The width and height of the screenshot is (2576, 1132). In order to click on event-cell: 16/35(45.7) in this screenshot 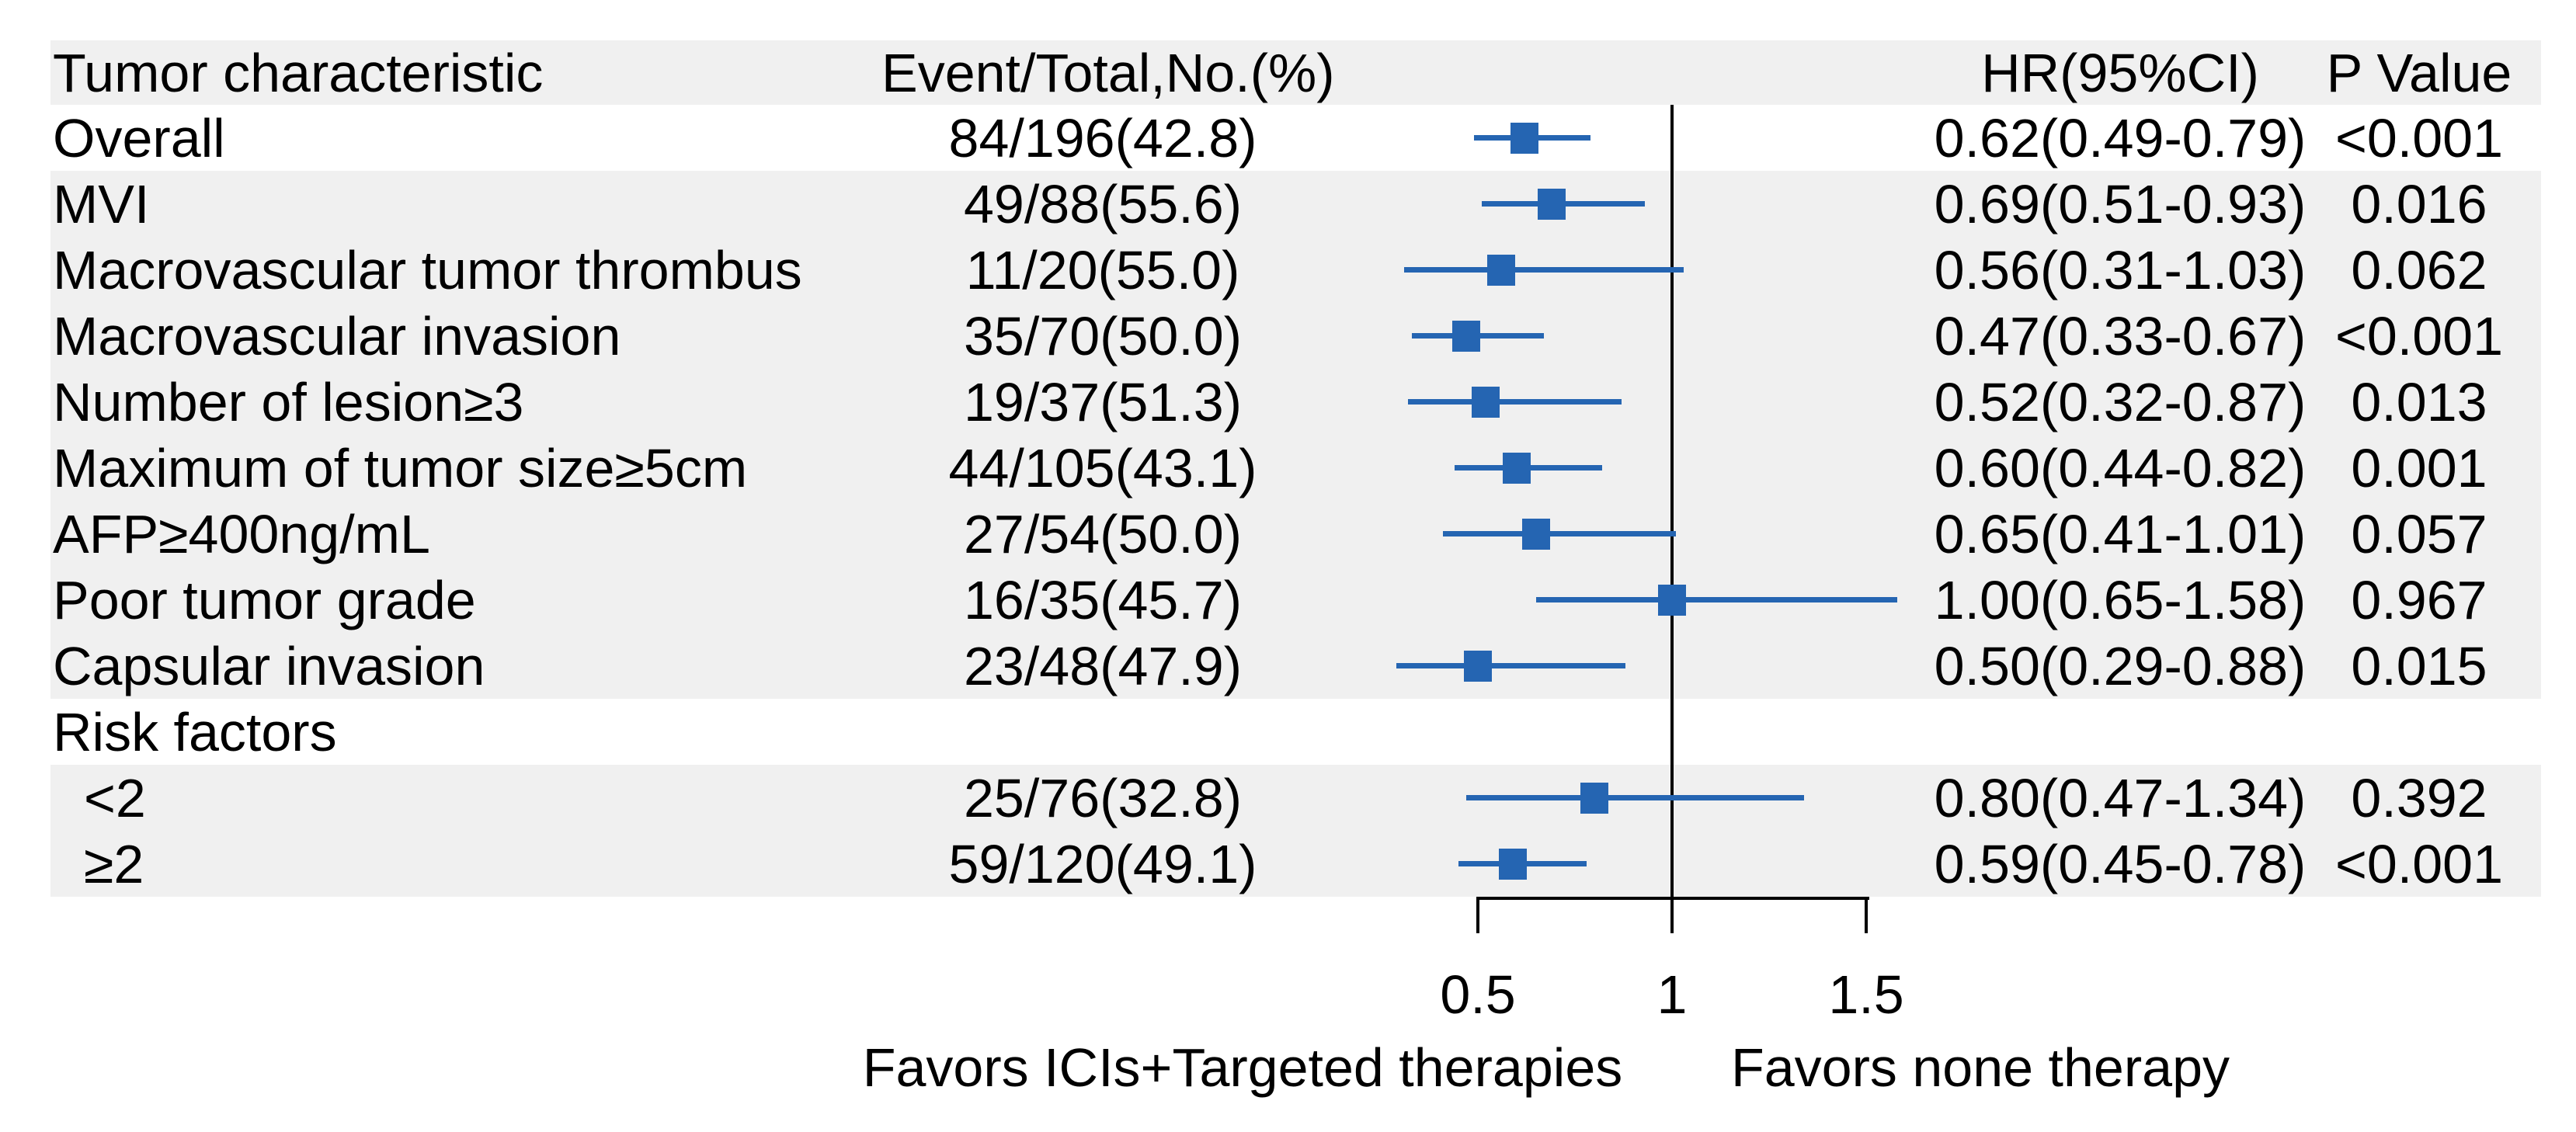, I will do `click(1103, 599)`.